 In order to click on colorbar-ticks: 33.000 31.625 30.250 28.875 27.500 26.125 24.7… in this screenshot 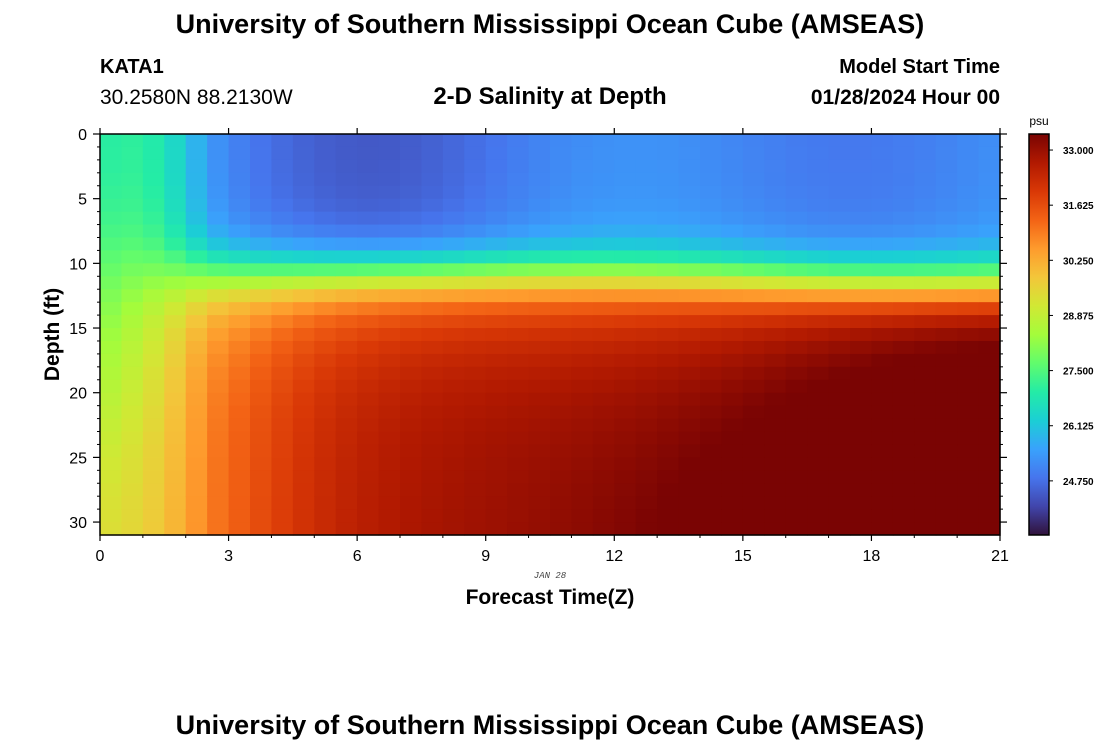, I will do `click(1071, 317)`.